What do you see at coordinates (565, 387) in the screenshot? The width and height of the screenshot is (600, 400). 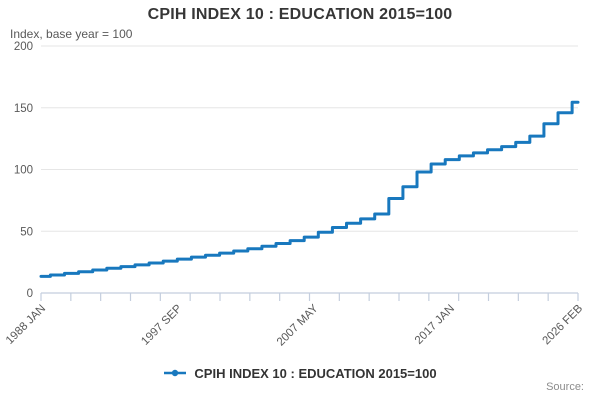 I see `source-label: Source:` at bounding box center [565, 387].